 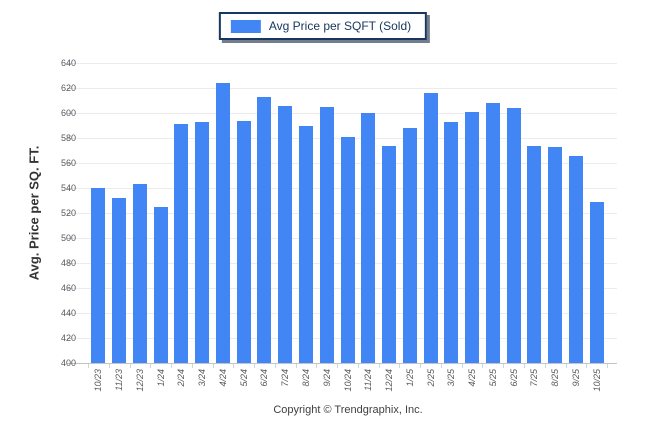 I want to click on x-axis-tick-label: 6/25, so click(x=513, y=378).